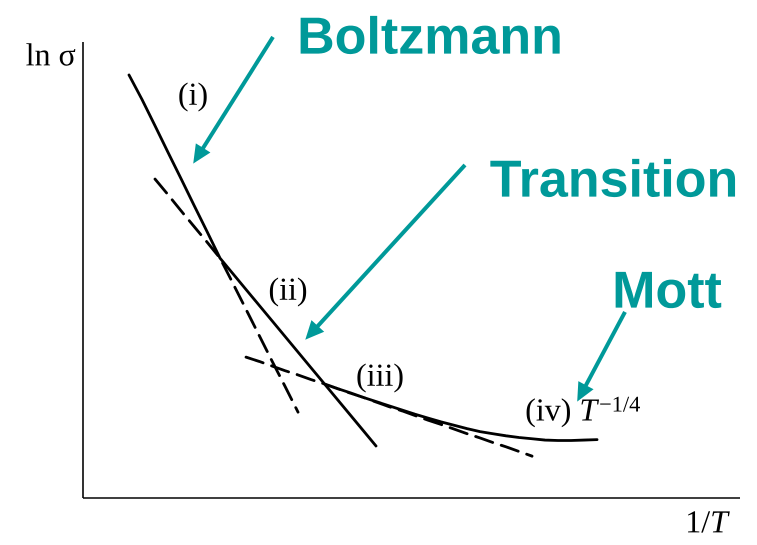 The image size is (757, 545). What do you see at coordinates (51, 54) in the screenshot?
I see `y-axis-title: ln σ` at bounding box center [51, 54].